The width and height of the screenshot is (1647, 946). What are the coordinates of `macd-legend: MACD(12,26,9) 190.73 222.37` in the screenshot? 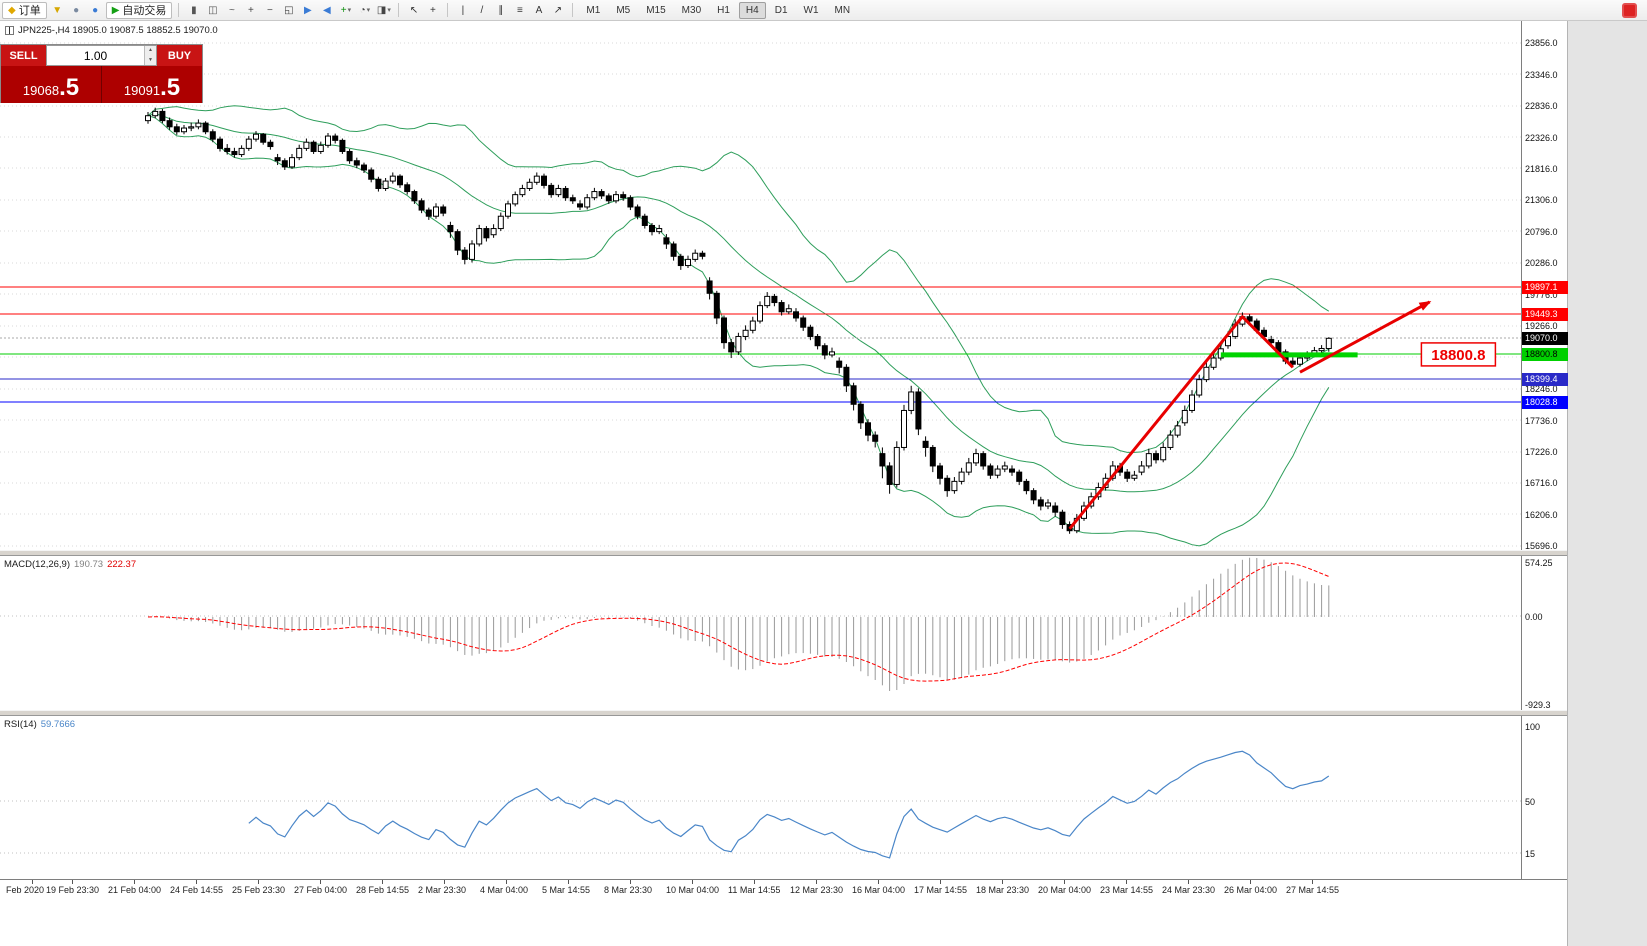 It's located at (70, 564).